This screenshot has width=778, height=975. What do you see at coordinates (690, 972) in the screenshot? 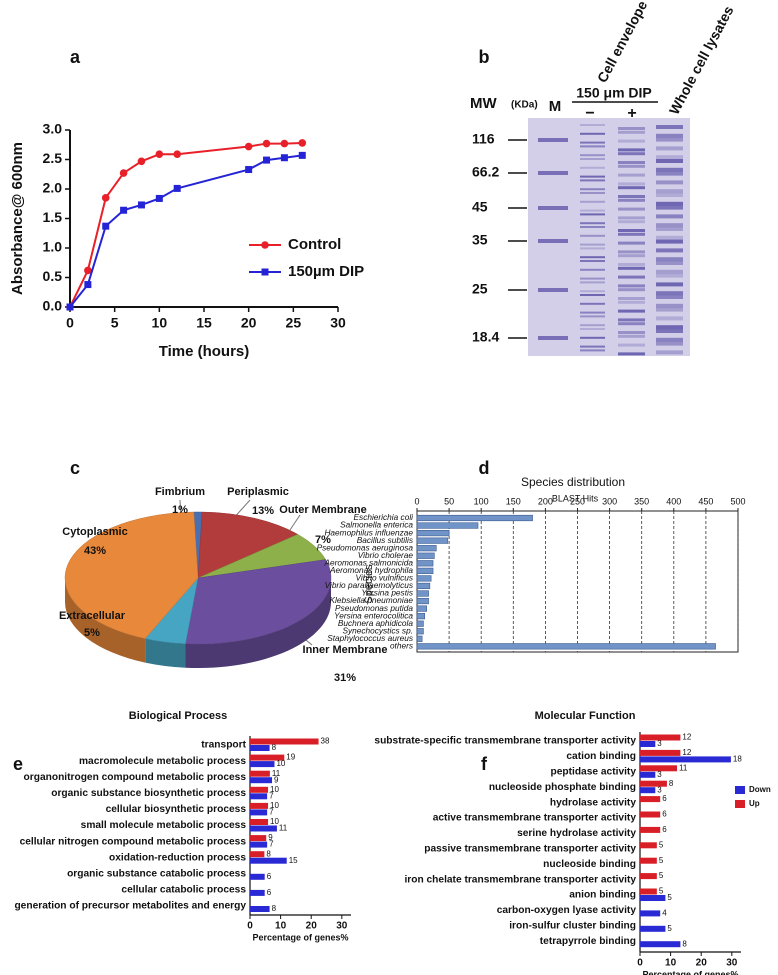
I see `x-axis-label: Percentage of genes%` at bounding box center [690, 972].